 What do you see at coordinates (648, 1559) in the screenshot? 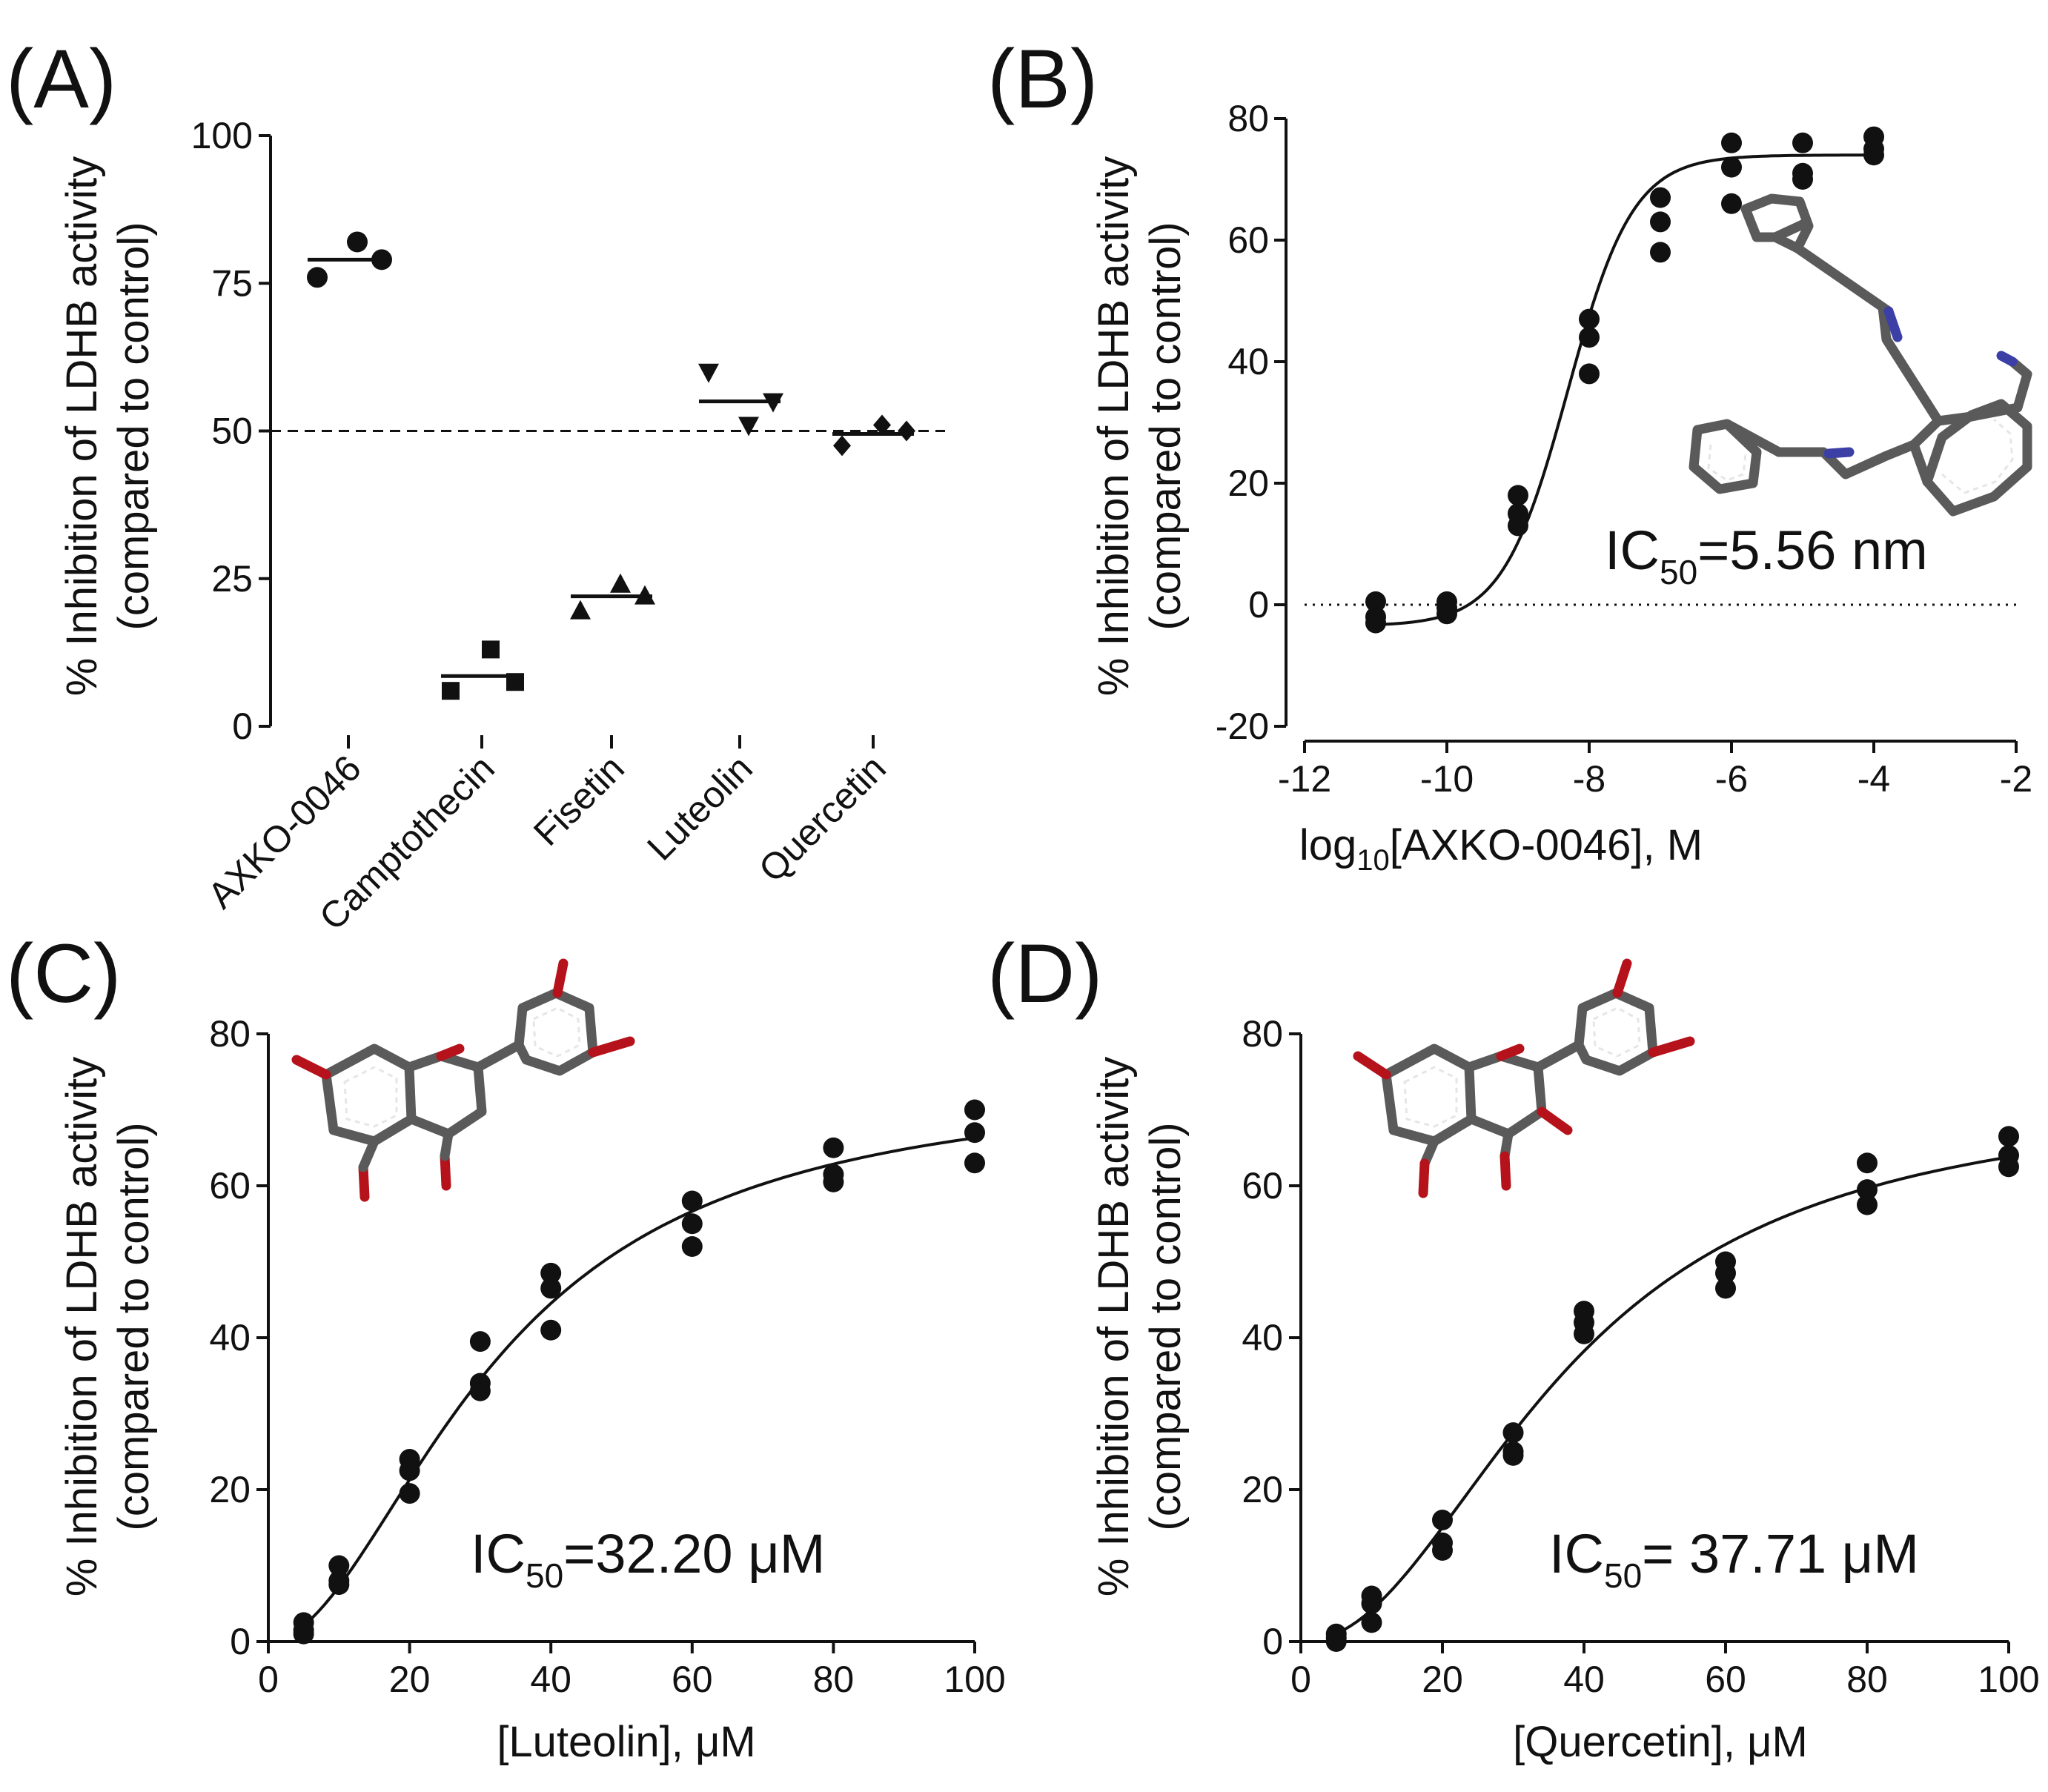
I see `ic50-annotation: IC50=32.20 μM` at bounding box center [648, 1559].